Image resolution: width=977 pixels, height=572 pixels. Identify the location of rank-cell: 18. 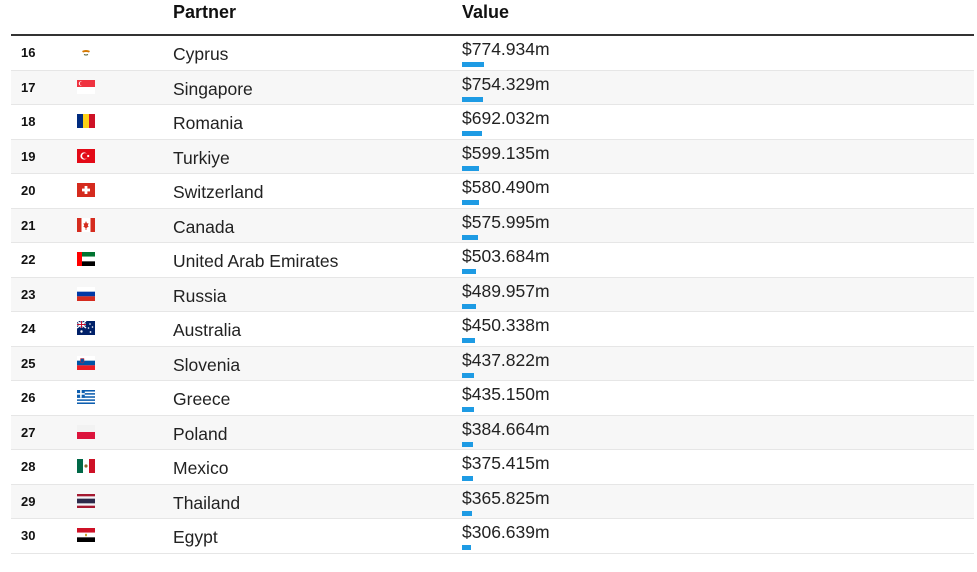
(28, 121).